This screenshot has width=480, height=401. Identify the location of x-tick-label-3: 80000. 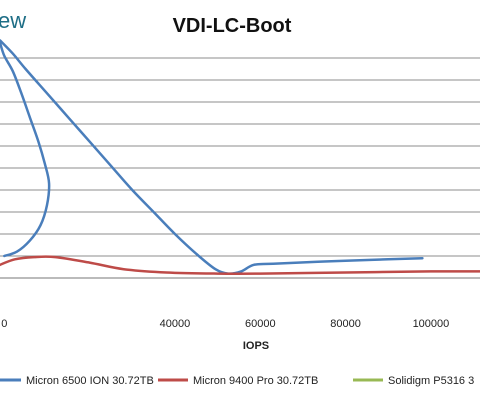
(345, 324).